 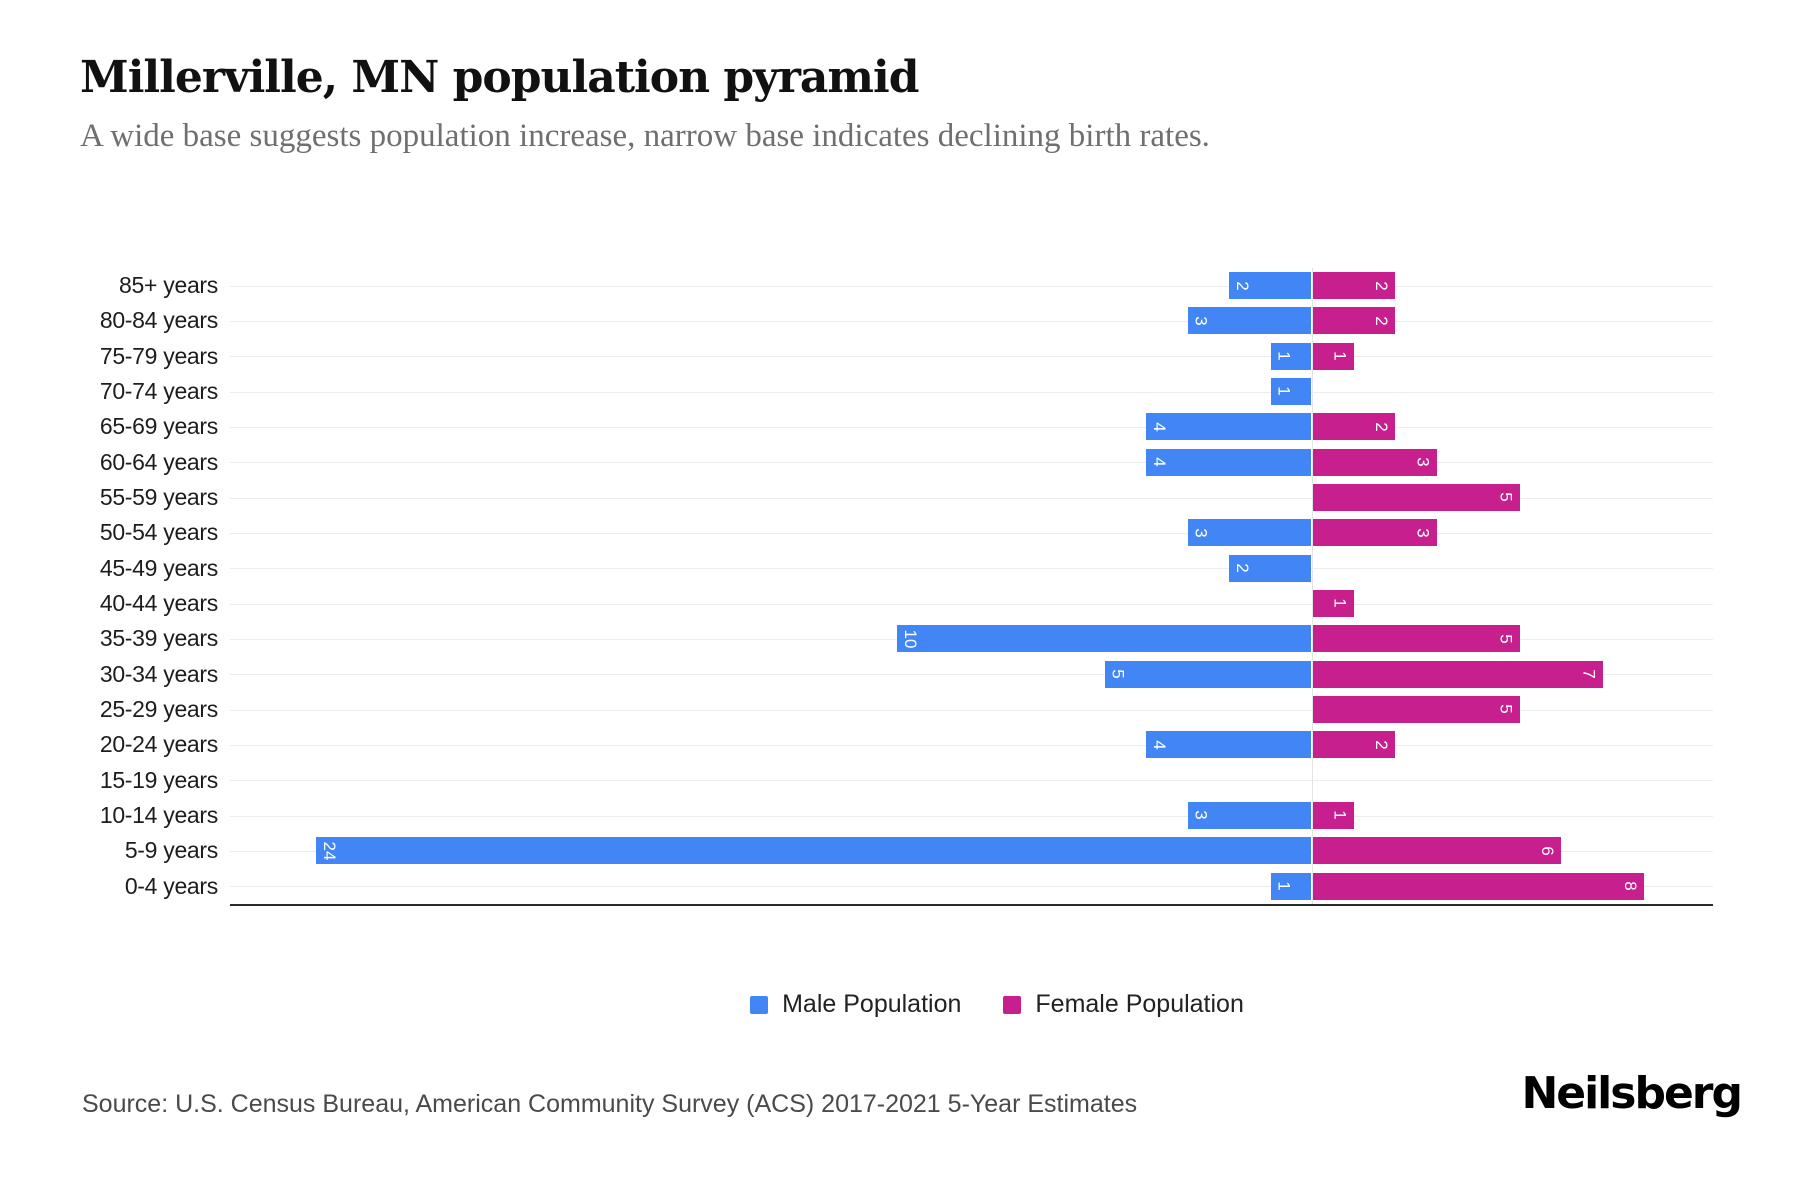 What do you see at coordinates (1139, 1004) in the screenshot?
I see `female-legend-label: Female Population` at bounding box center [1139, 1004].